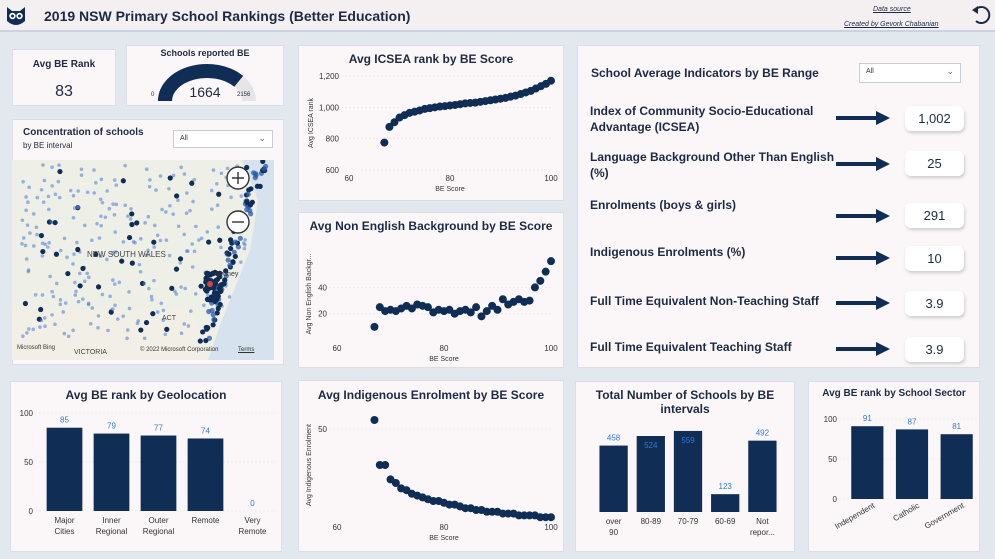  Describe the element at coordinates (126, 254) in the screenshot. I see `map-label-nsw: NEW SOUTH WALES` at that location.